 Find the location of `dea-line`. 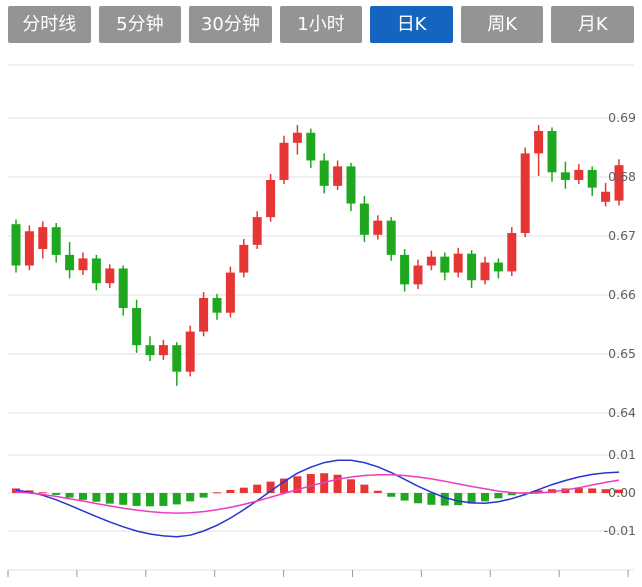

dea-line is located at coordinates (317, 494).